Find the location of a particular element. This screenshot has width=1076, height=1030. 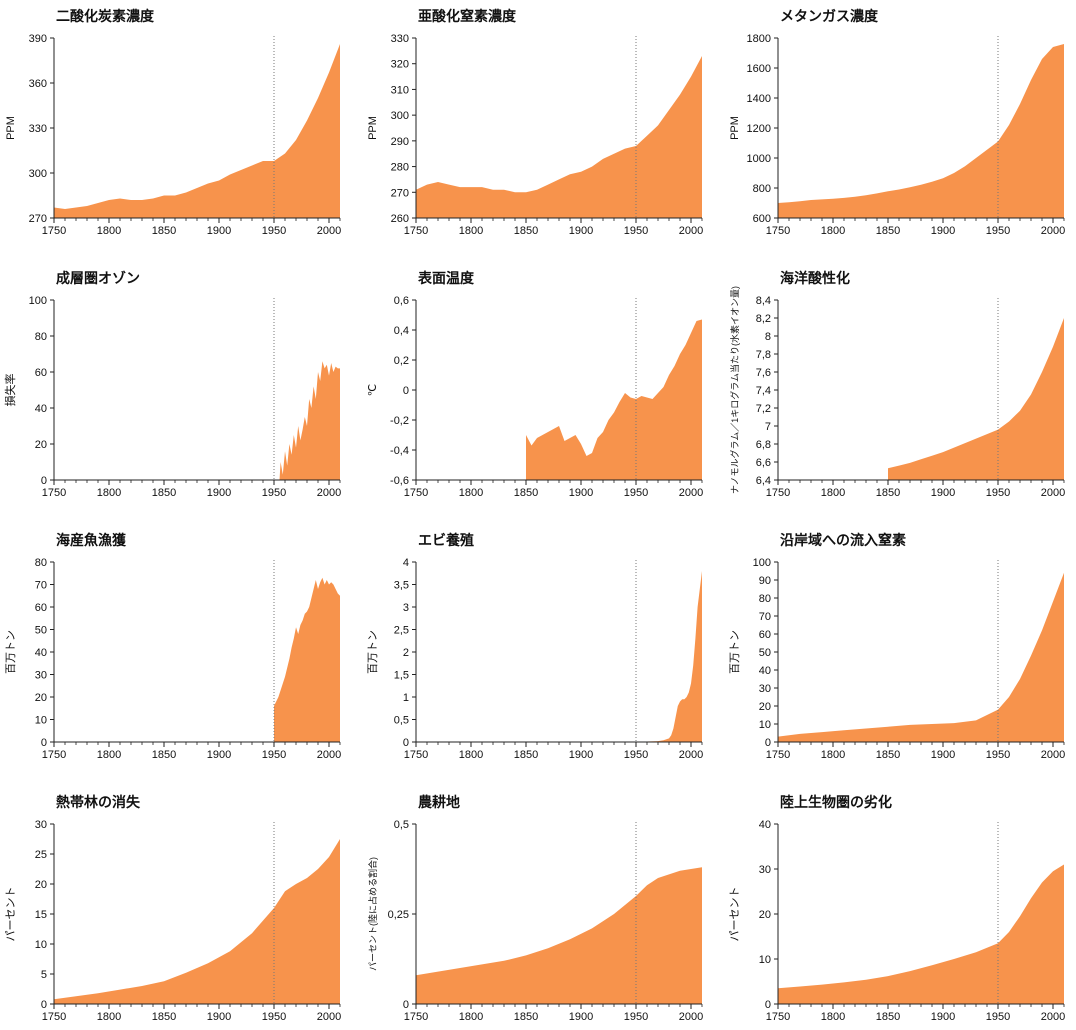

y-tick-label: 60 is located at coordinates (765, 635).